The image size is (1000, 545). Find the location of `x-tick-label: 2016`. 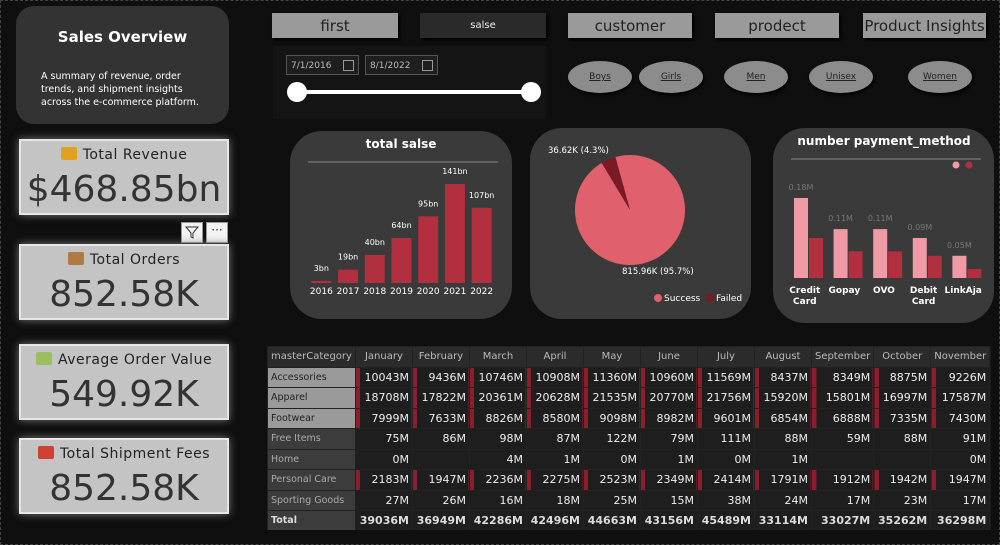

x-tick-label: 2016 is located at coordinates (321, 292).